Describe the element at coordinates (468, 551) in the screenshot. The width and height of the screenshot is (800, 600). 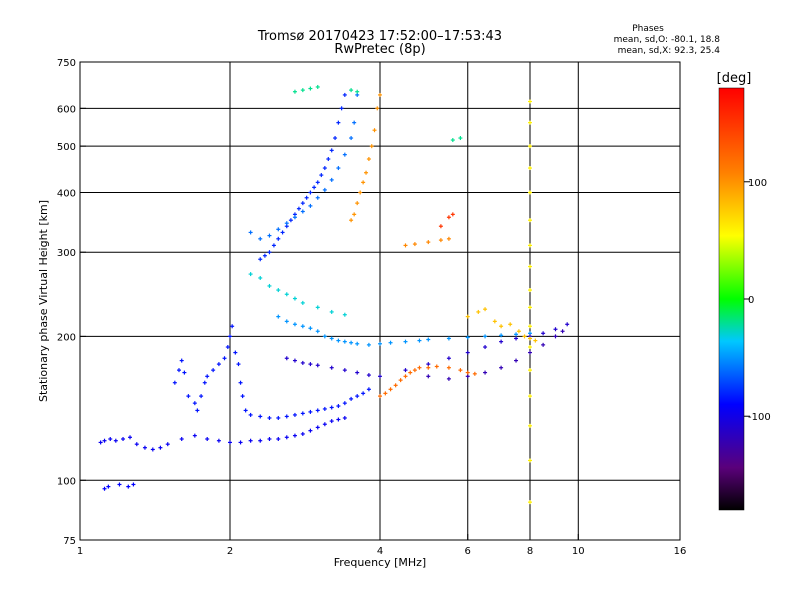
I see `x-tick-label: 6` at that location.